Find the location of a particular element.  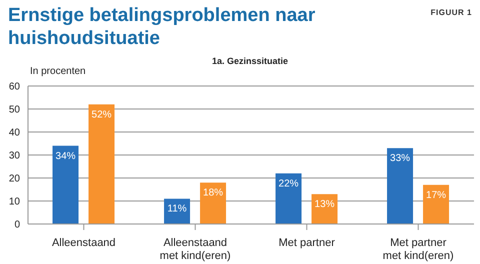

y-tick-label: 20 is located at coordinates (14, 179).